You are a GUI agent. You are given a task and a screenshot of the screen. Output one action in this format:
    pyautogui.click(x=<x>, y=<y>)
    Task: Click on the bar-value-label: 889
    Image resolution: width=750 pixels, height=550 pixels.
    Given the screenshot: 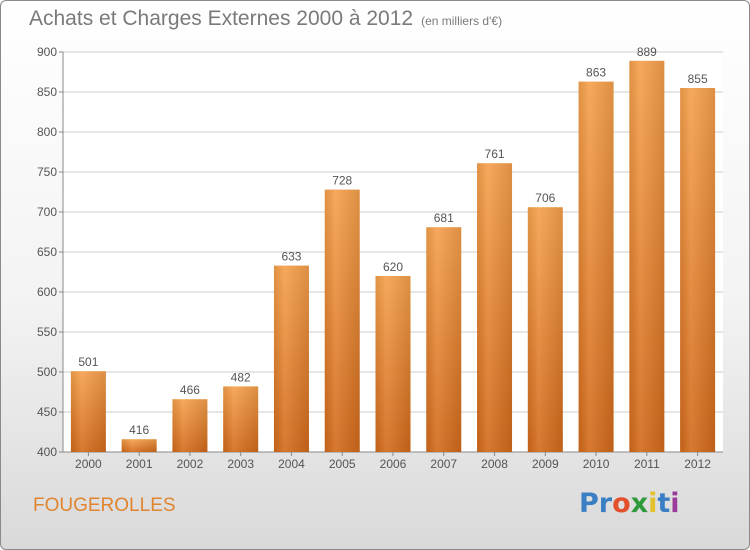 What is the action you would take?
    pyautogui.click(x=647, y=52)
    